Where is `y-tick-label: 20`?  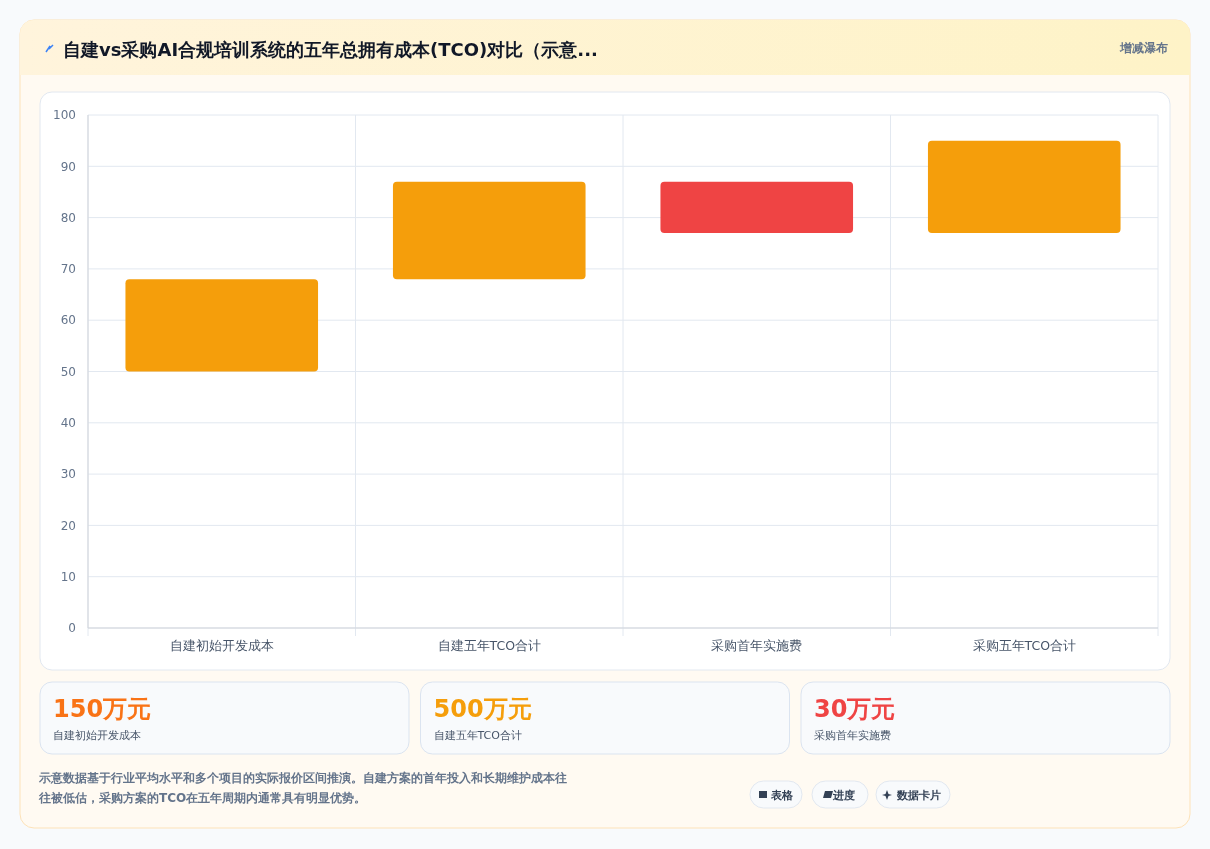
y-tick-label: 20 is located at coordinates (68, 525).